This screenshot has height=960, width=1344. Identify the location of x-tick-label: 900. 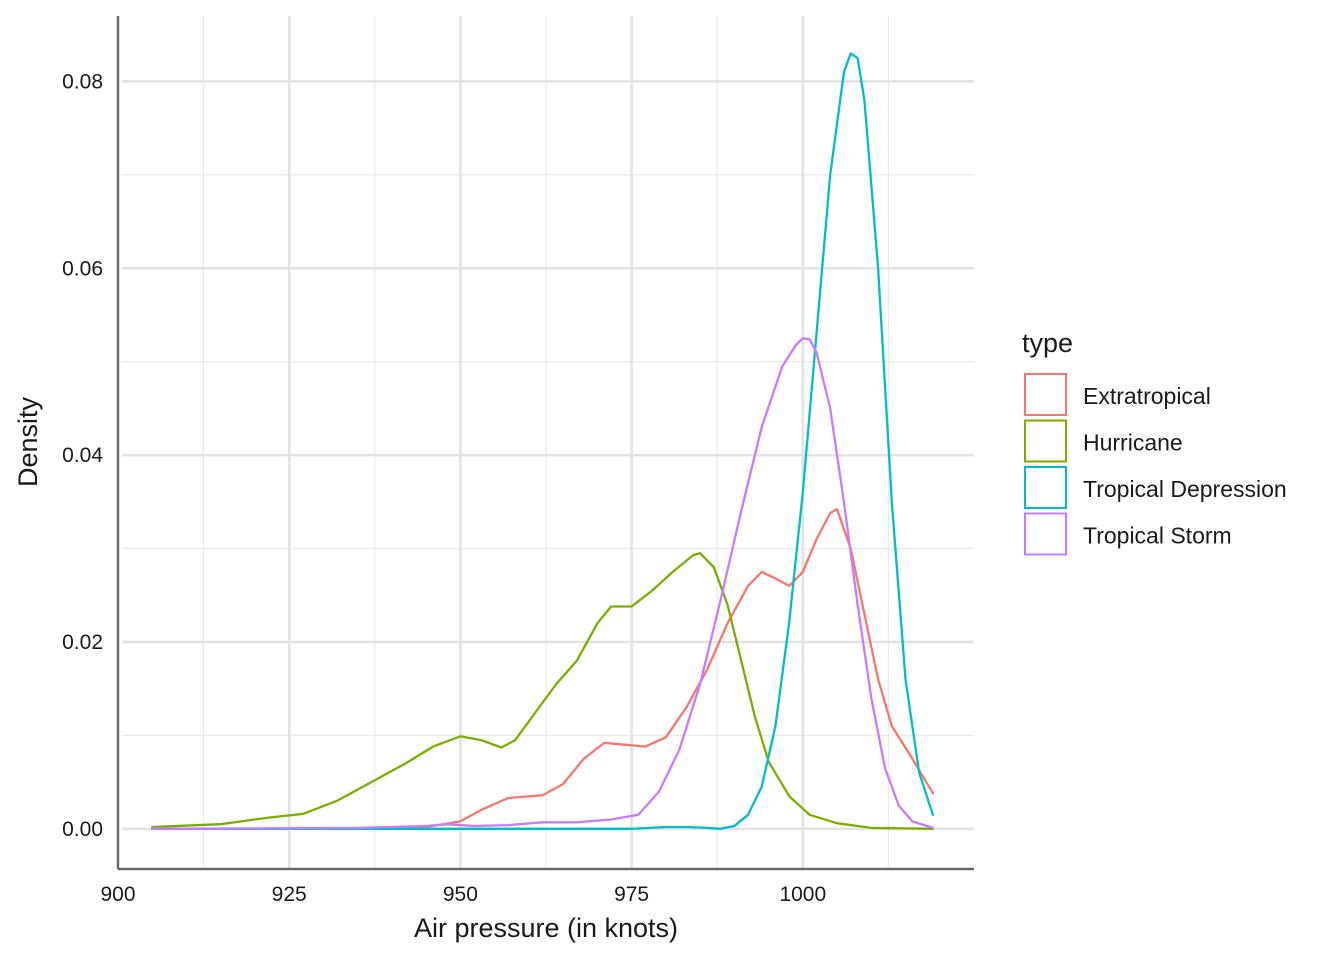
(117, 894).